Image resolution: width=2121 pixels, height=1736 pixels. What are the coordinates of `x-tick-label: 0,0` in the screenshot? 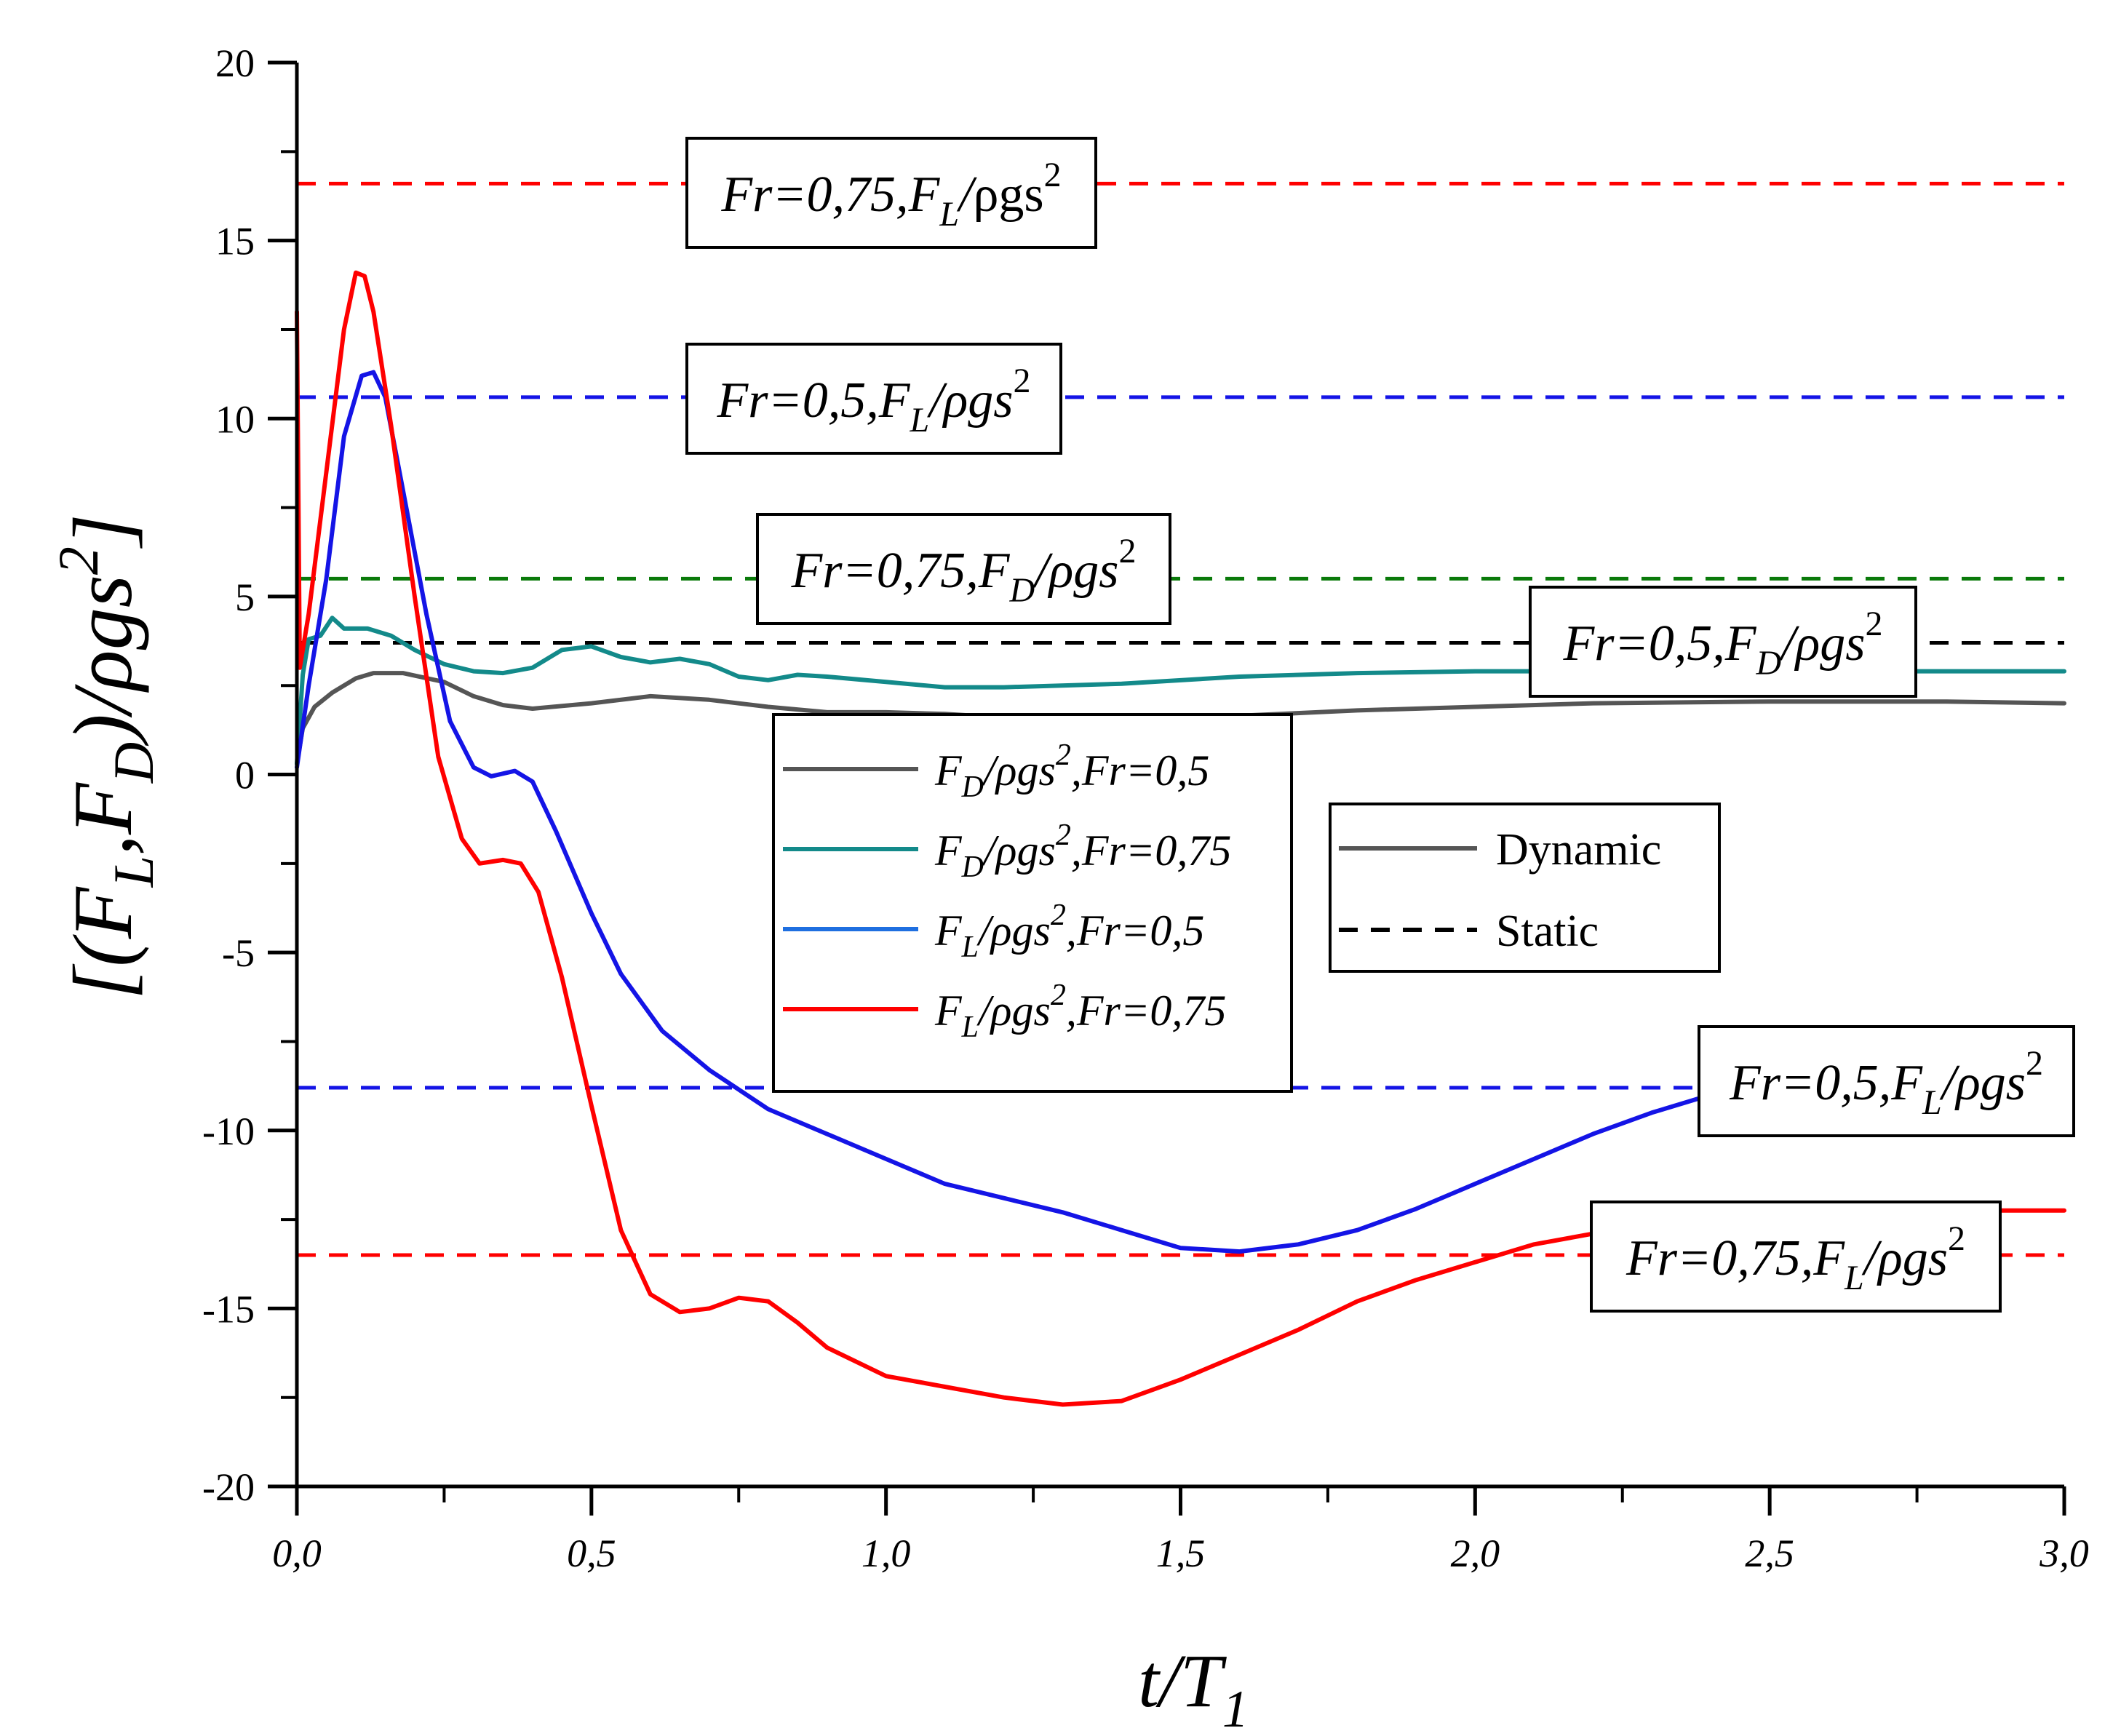 It's located at (297, 1553).